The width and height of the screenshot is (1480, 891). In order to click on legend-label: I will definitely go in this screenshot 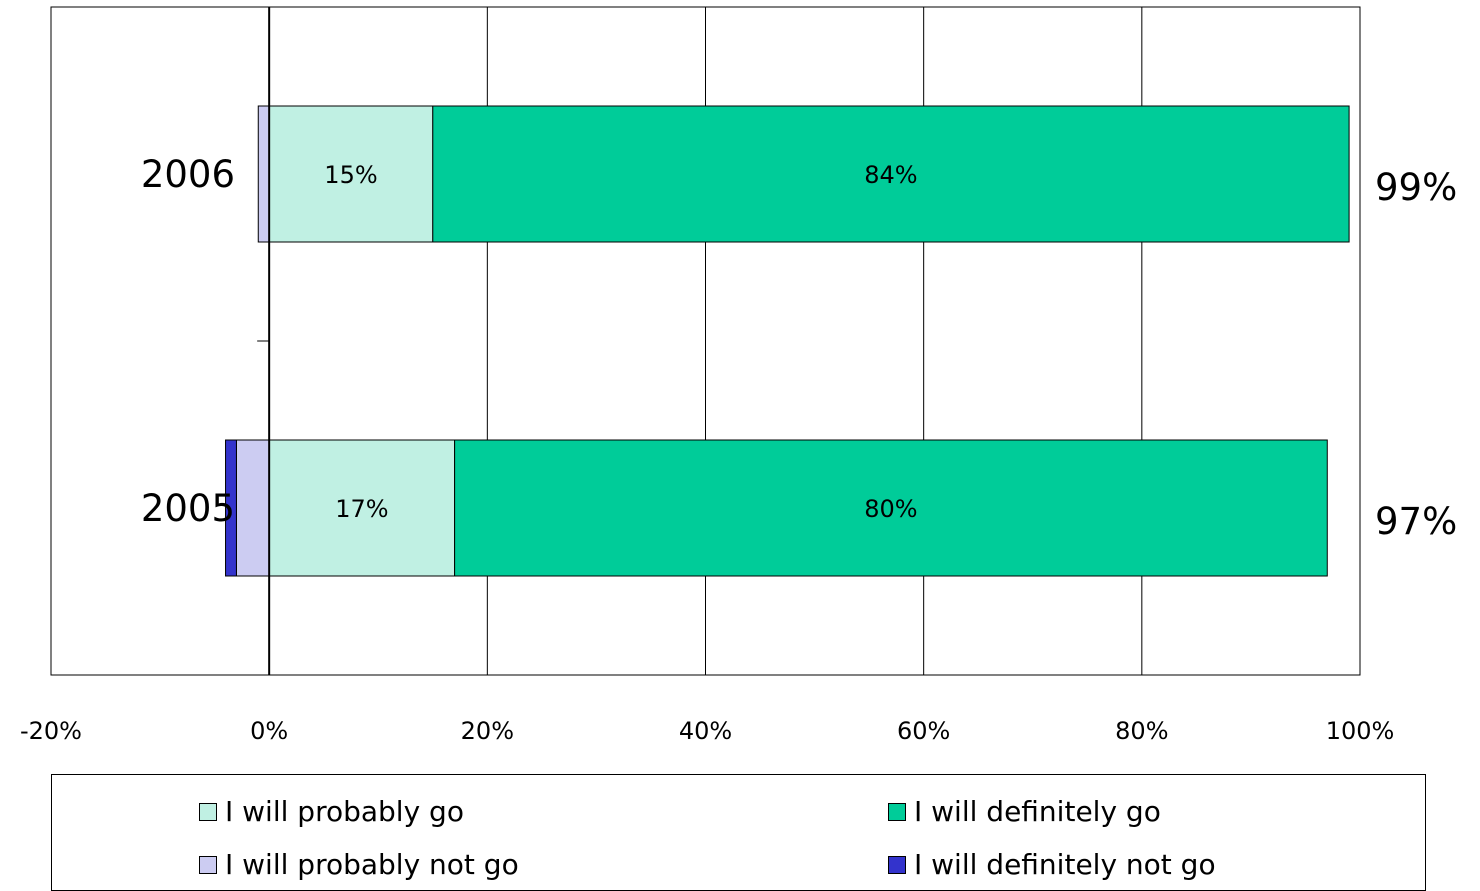, I will do `click(1037, 811)`.